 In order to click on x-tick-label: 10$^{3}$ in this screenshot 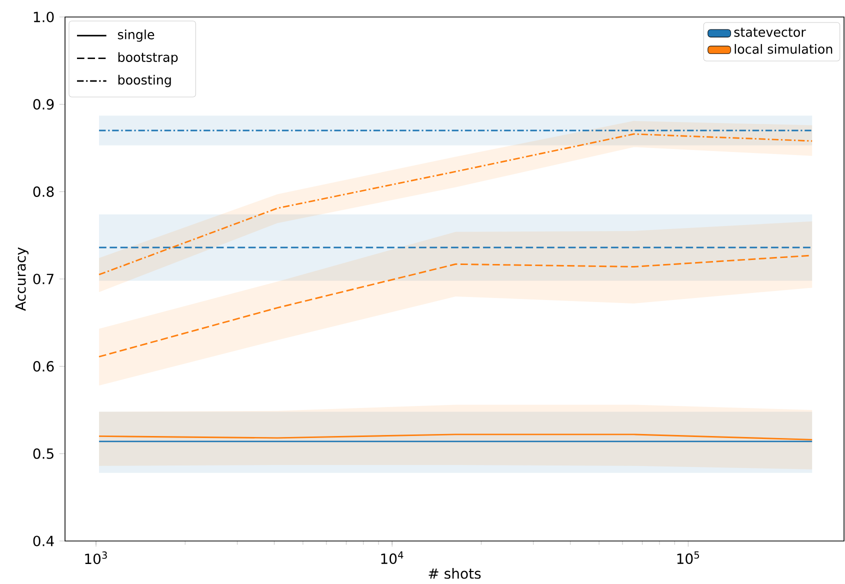, I will do `click(96, 557)`.